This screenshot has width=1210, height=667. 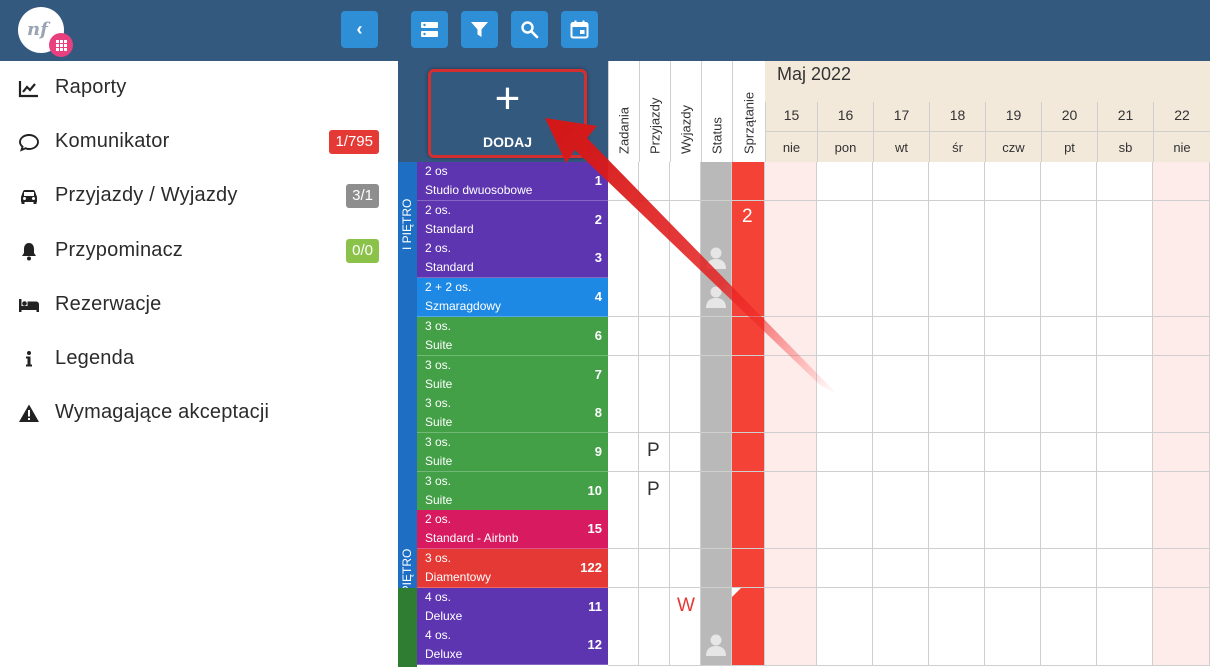 I want to click on search-button, so click(x=529, y=29).